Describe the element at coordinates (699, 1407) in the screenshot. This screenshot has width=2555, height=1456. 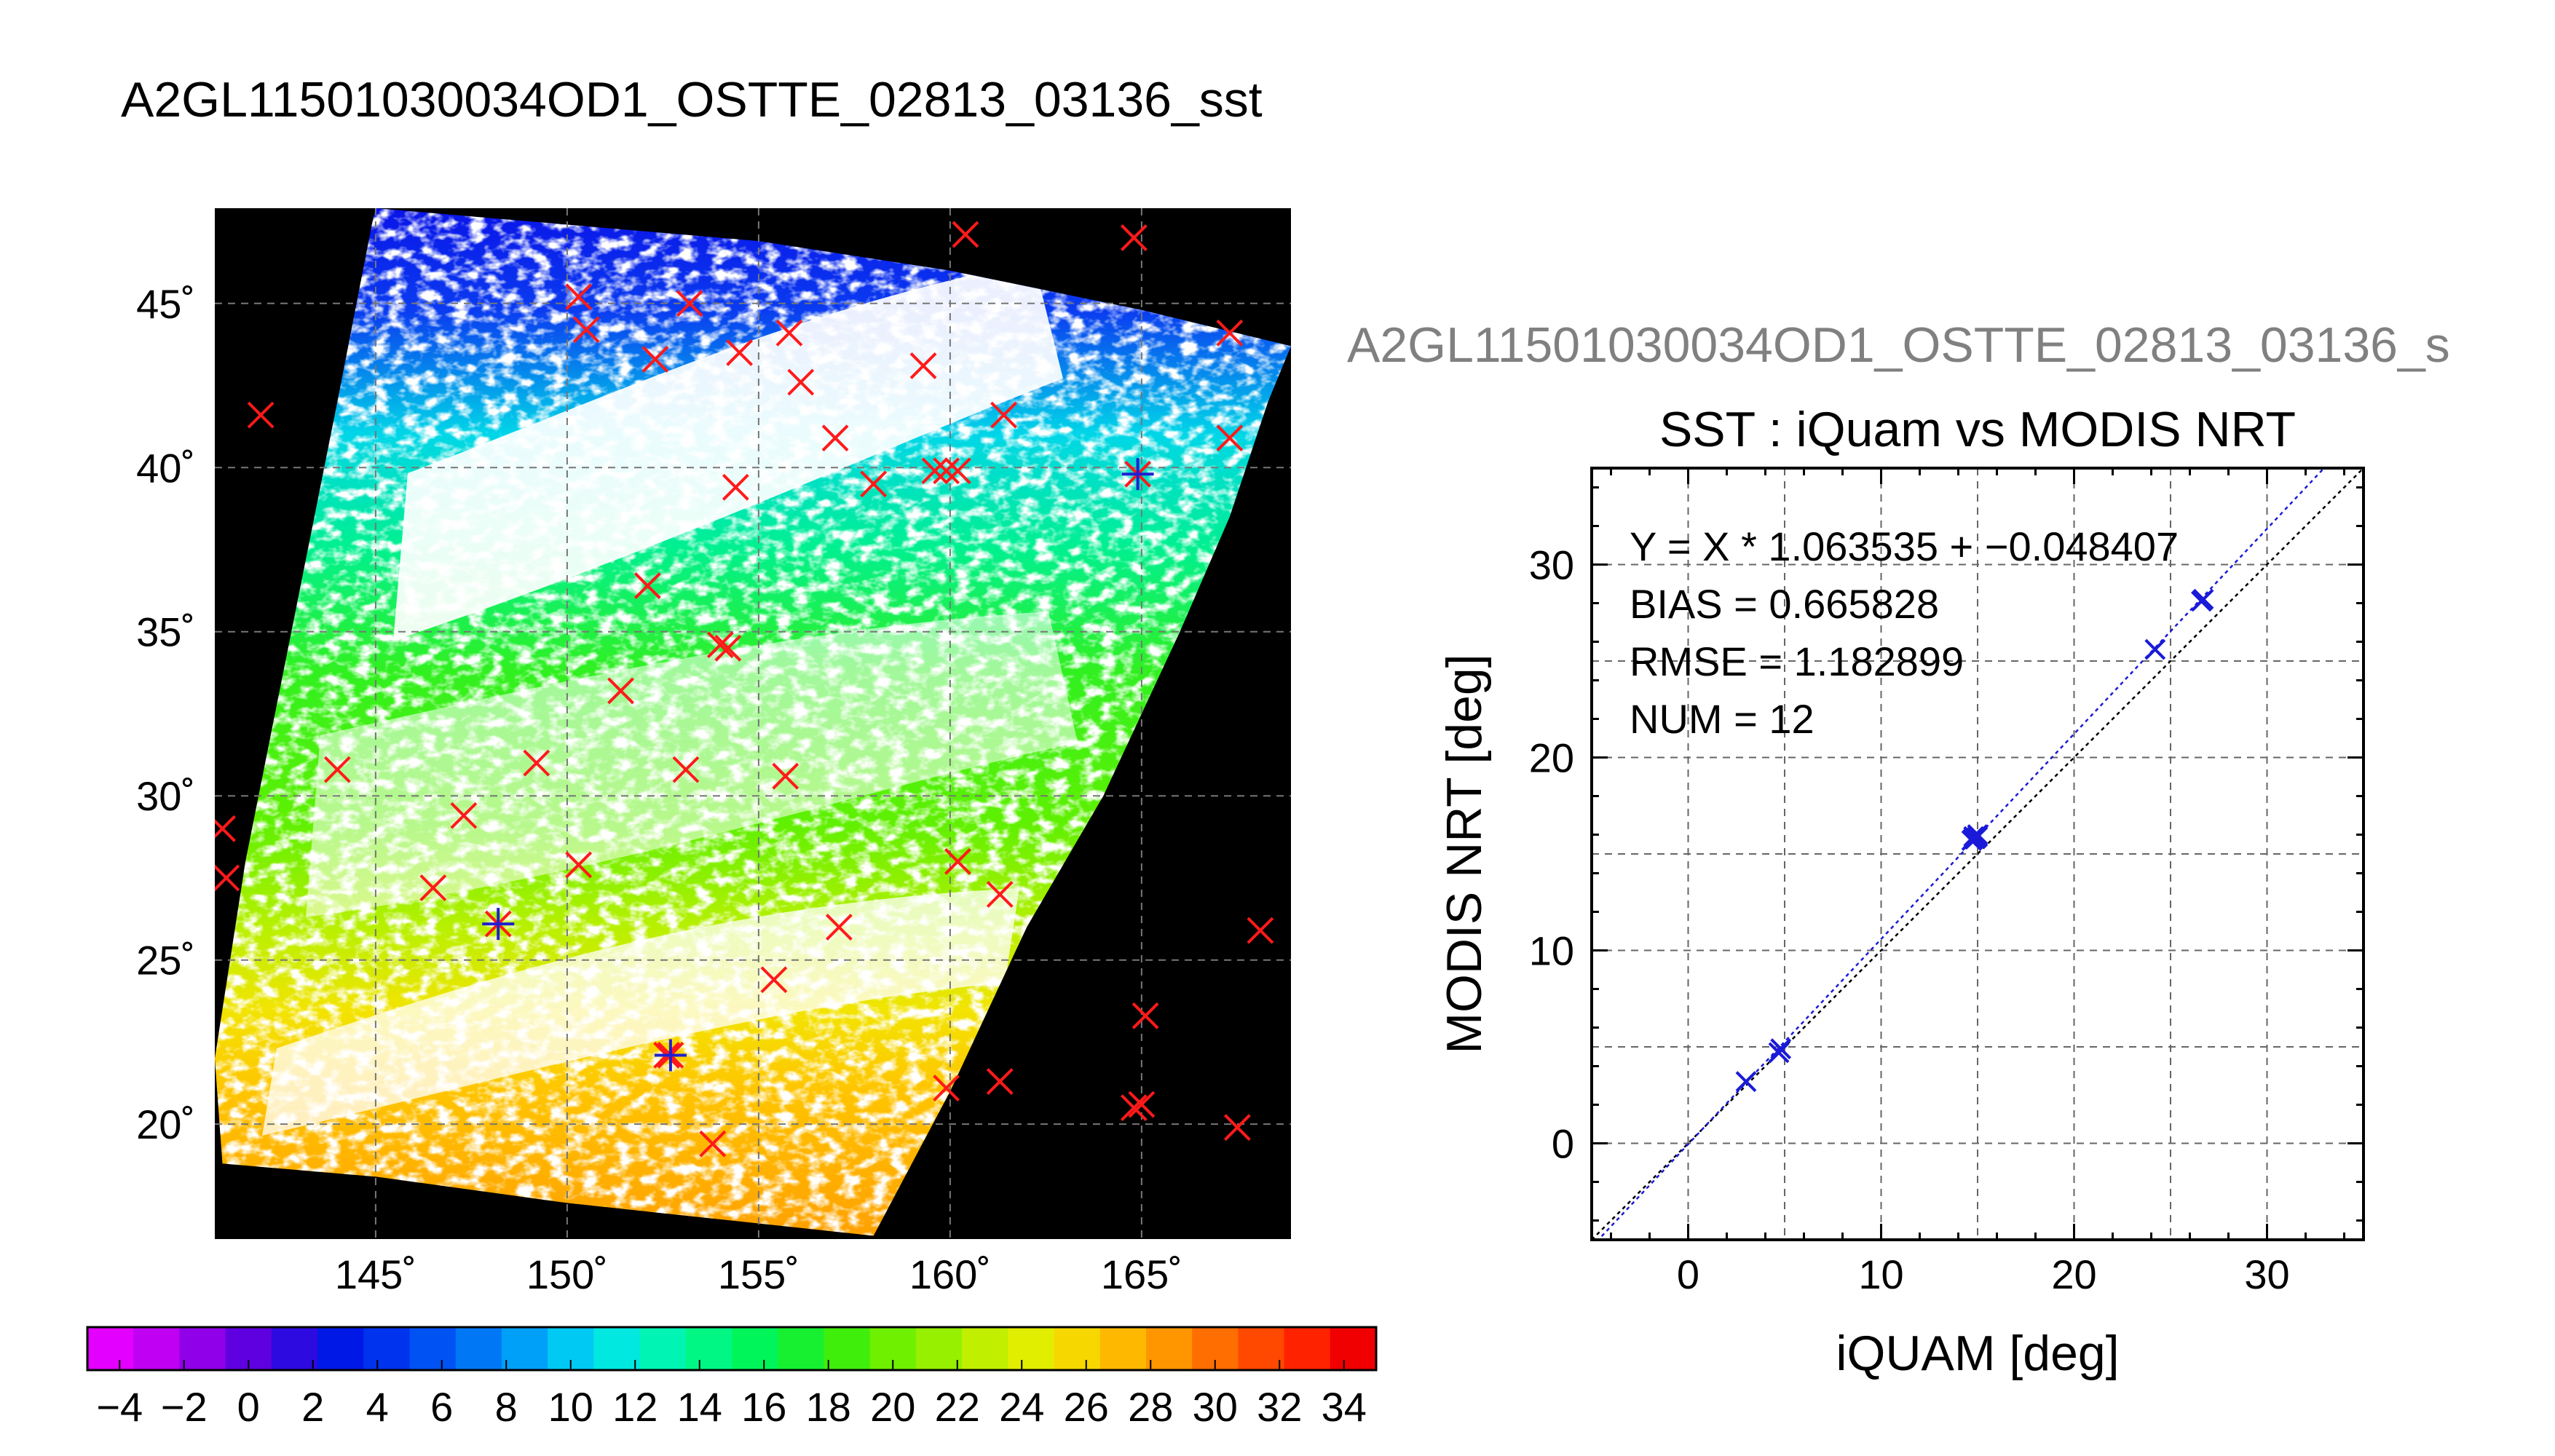
I see `colorbar-tick-label: 14` at that location.